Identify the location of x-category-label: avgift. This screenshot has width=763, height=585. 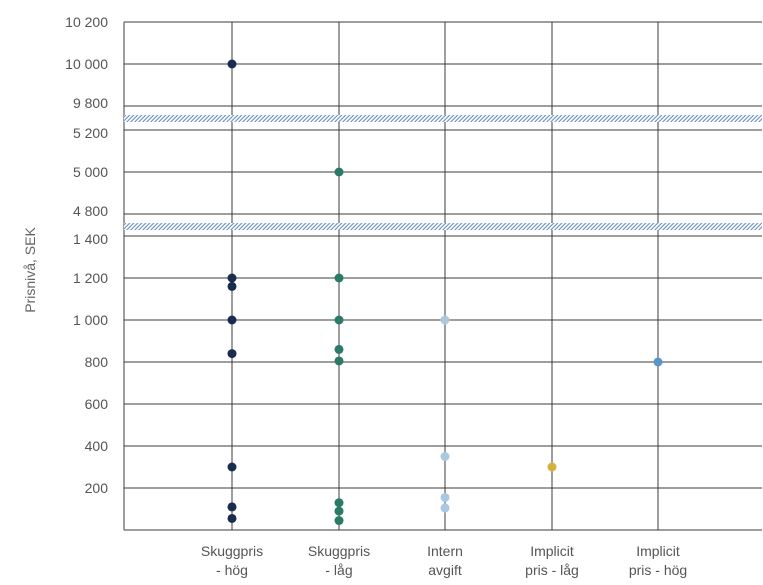
(445, 570).